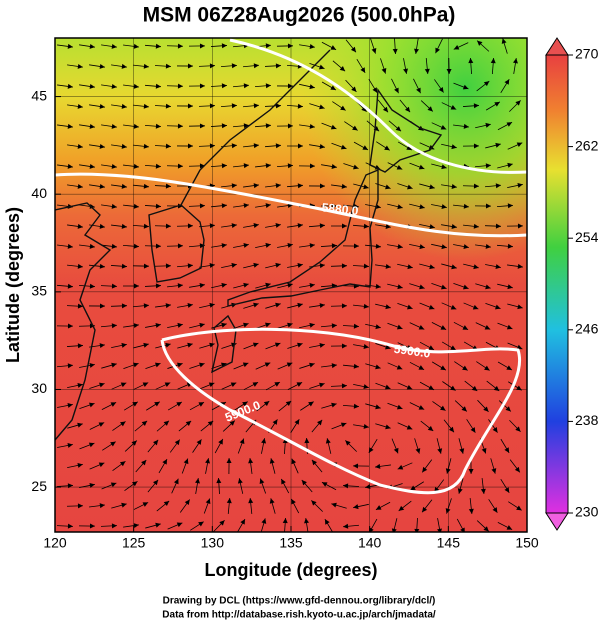  I want to click on colorbar-tick-label: 238, so click(587, 420).